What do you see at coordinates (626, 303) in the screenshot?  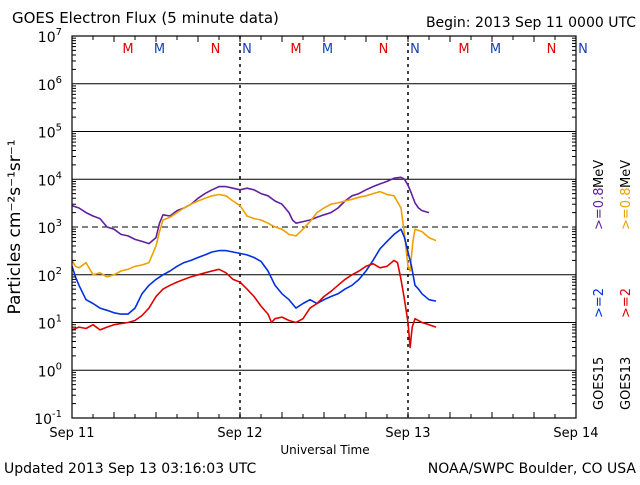 I see `legend-gt2-goes13: >=2` at bounding box center [626, 303].